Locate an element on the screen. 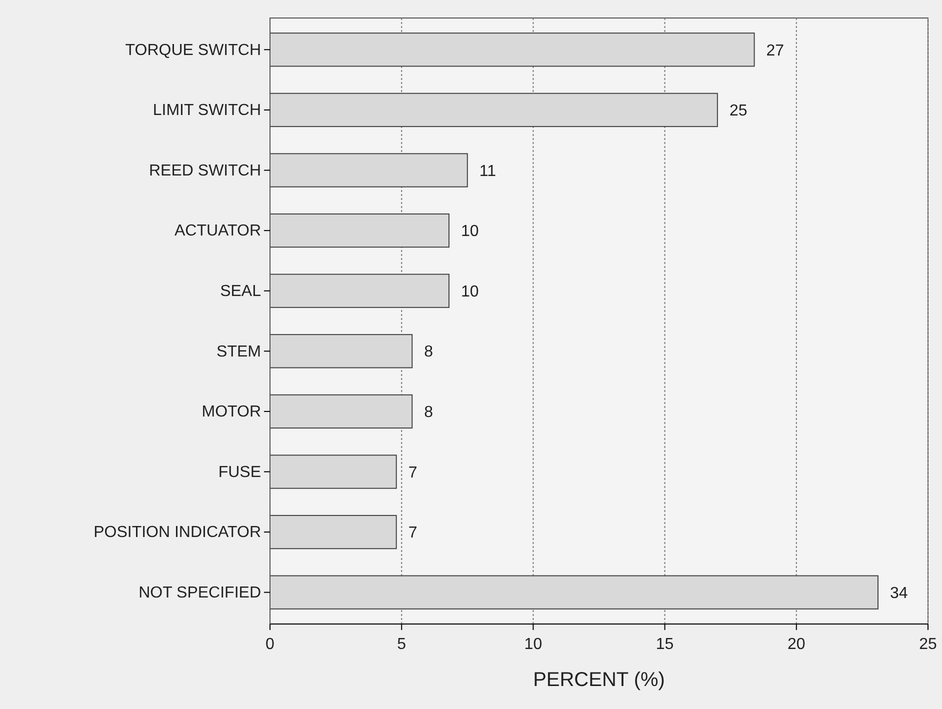 The height and width of the screenshot is (709, 942). annotation: 27 is located at coordinates (775, 51).